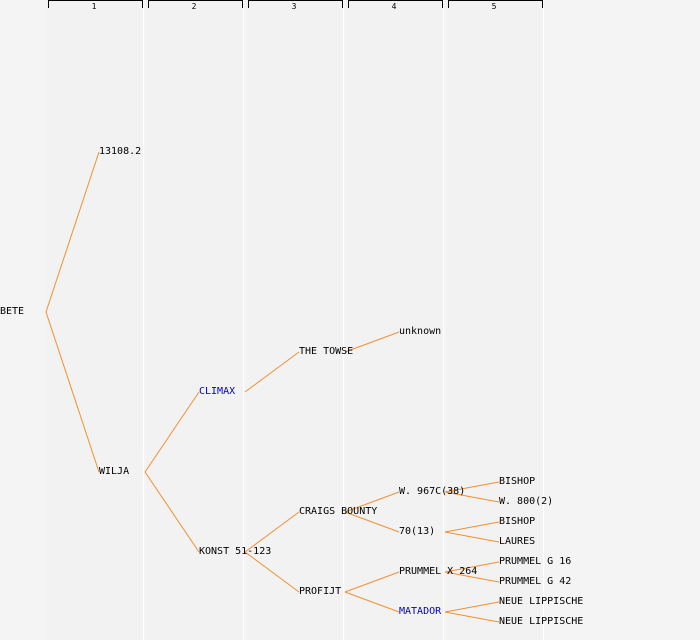 This screenshot has height=640, width=700. What do you see at coordinates (326, 351) in the screenshot?
I see `pedigree-node-the-towse: THE TOWSE` at bounding box center [326, 351].